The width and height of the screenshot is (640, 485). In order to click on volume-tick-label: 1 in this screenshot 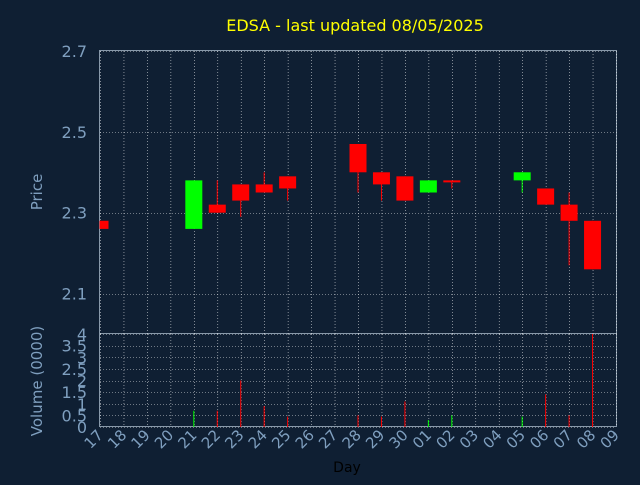, I will do `click(82, 404)`.